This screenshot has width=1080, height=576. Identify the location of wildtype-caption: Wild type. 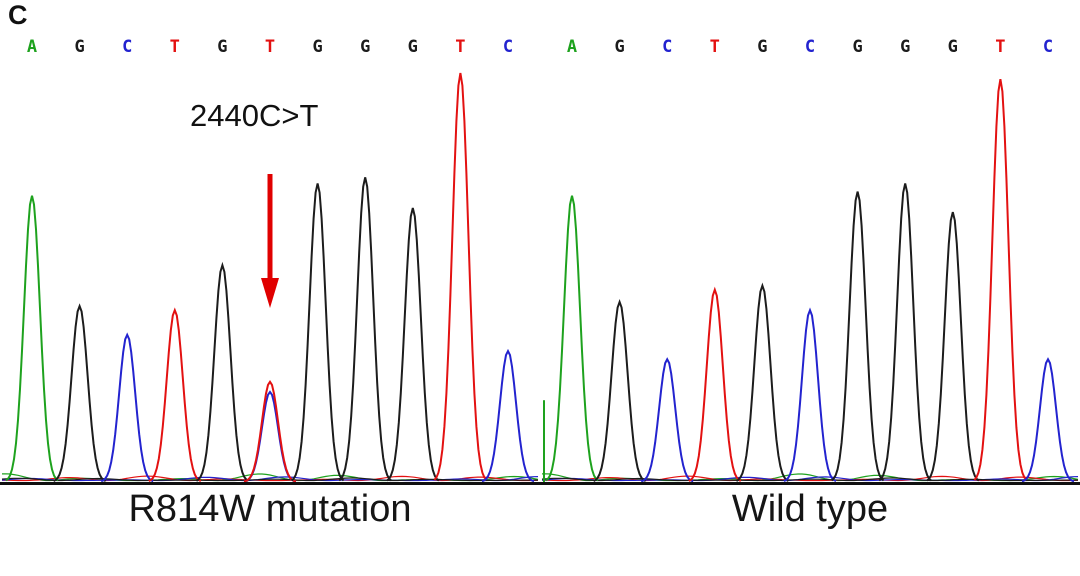
(810, 509).